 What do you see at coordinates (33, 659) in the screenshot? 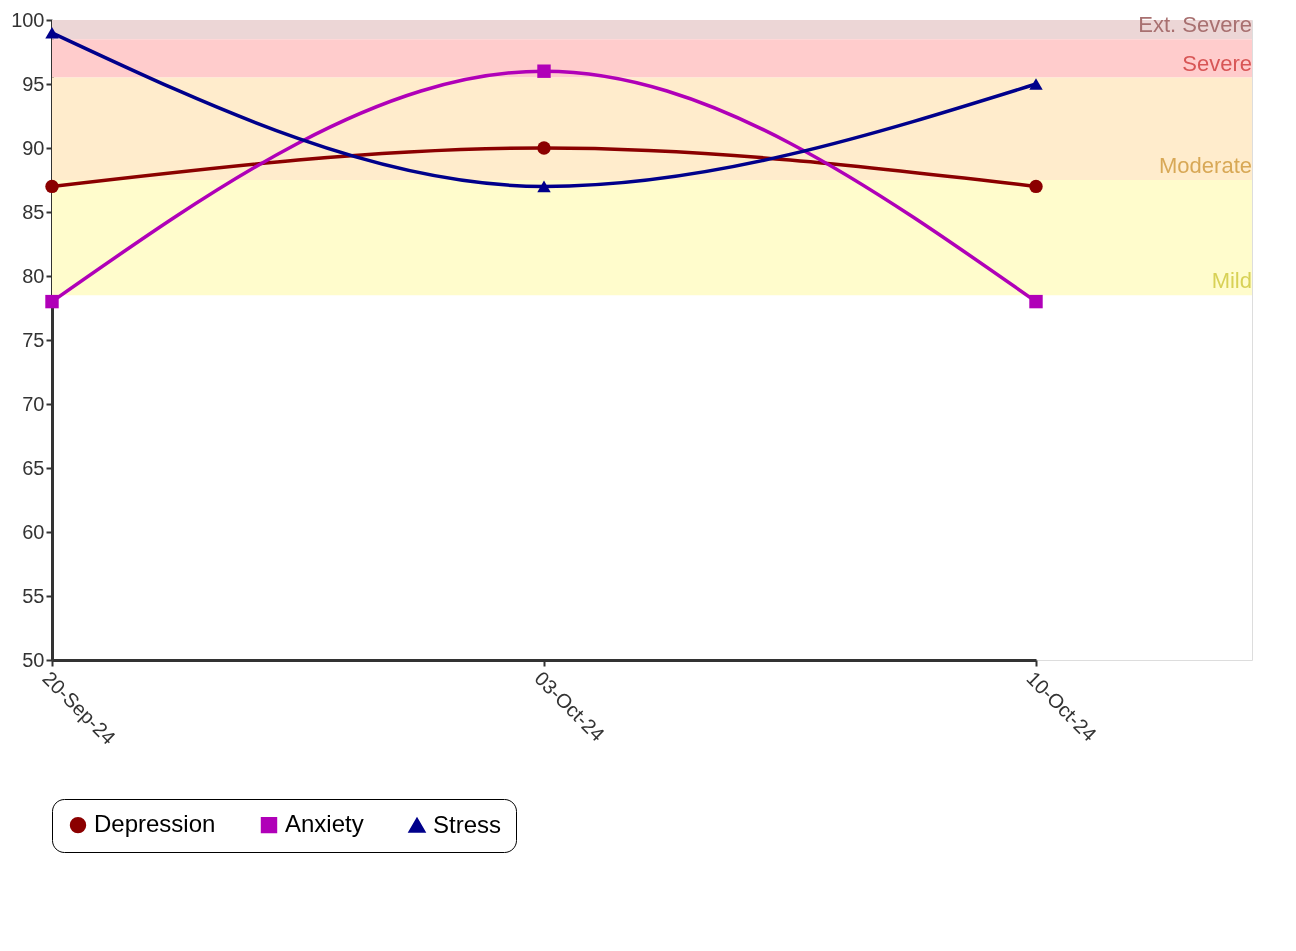
I see `y-tick-label: 50` at bounding box center [33, 659].